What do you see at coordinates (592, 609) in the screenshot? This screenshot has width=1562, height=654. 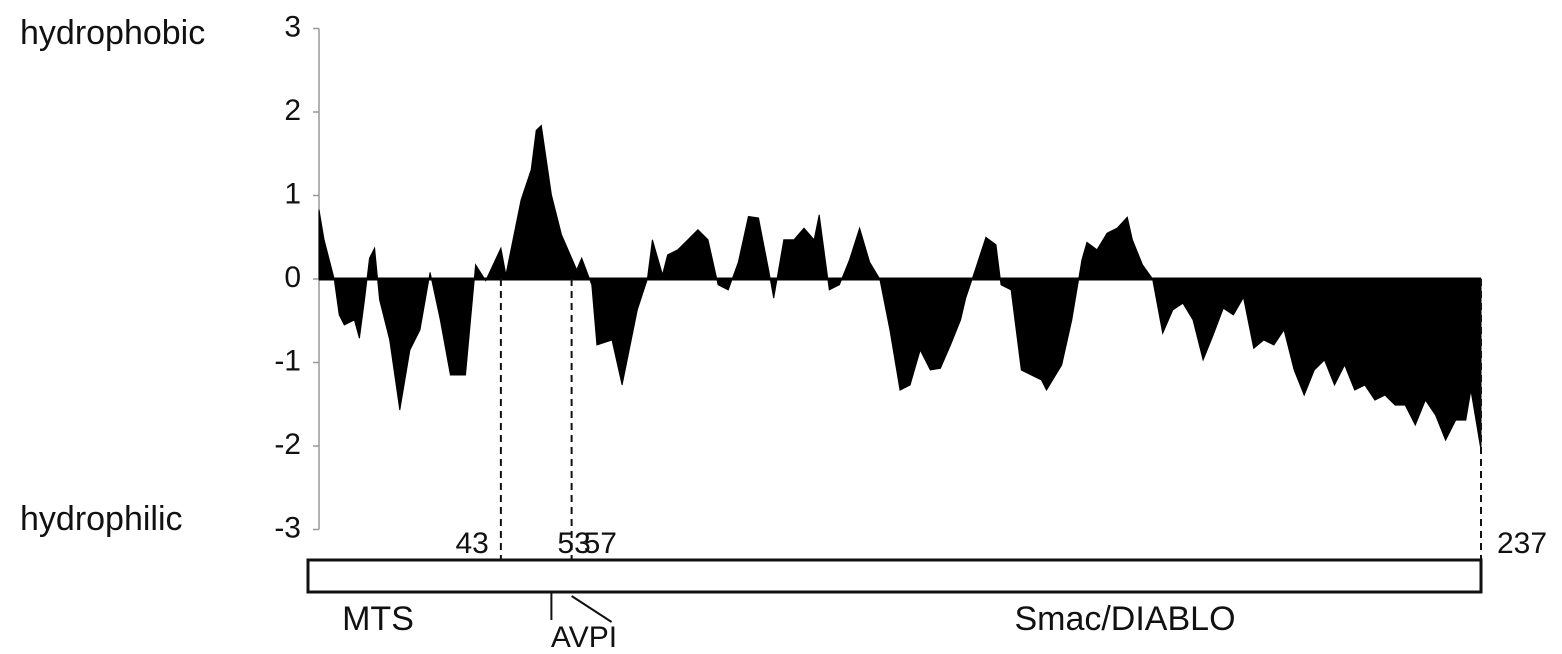 I see `motif-pointer` at bounding box center [592, 609].